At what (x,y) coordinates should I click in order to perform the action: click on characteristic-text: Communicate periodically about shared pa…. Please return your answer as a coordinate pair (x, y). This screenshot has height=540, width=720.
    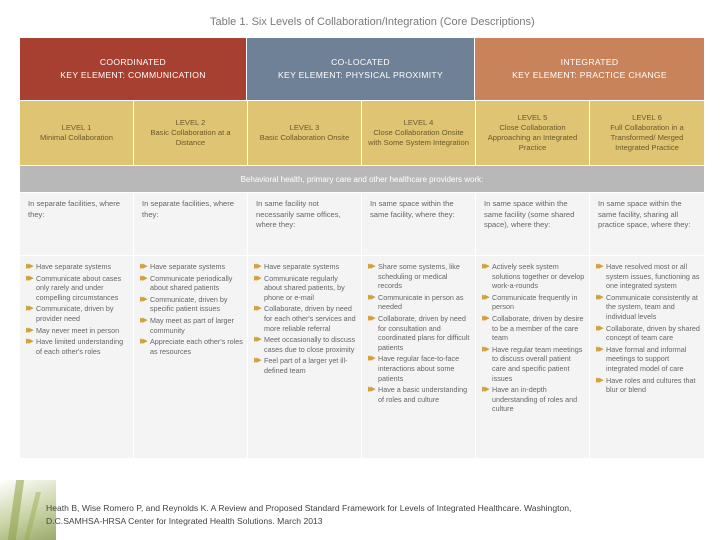
    Looking at the image, I should click on (191, 283).